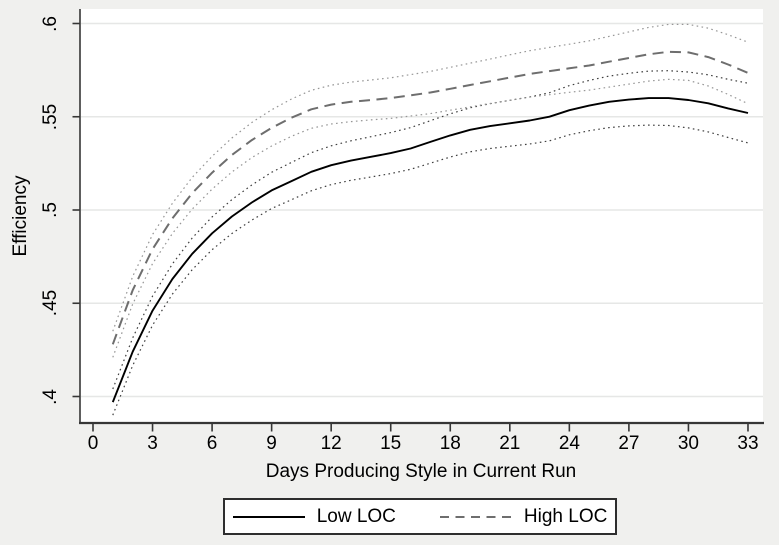 The height and width of the screenshot is (545, 779). Describe the element at coordinates (50, 396) in the screenshot. I see `y-tick-label: .4` at that location.